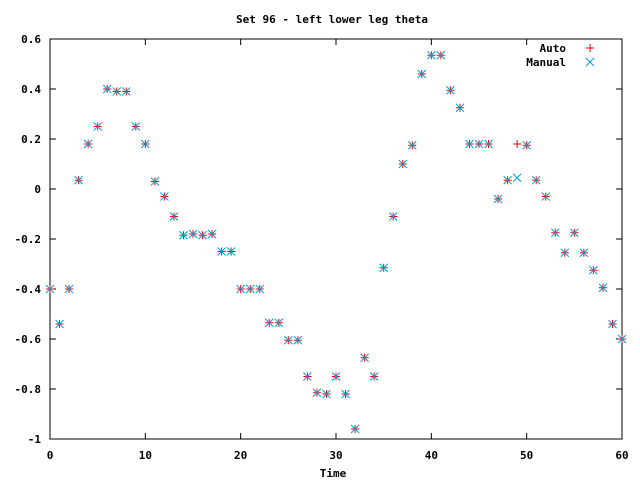 The image size is (640, 480). What do you see at coordinates (590, 62) in the screenshot?
I see `legend-marker-manual` at bounding box center [590, 62].